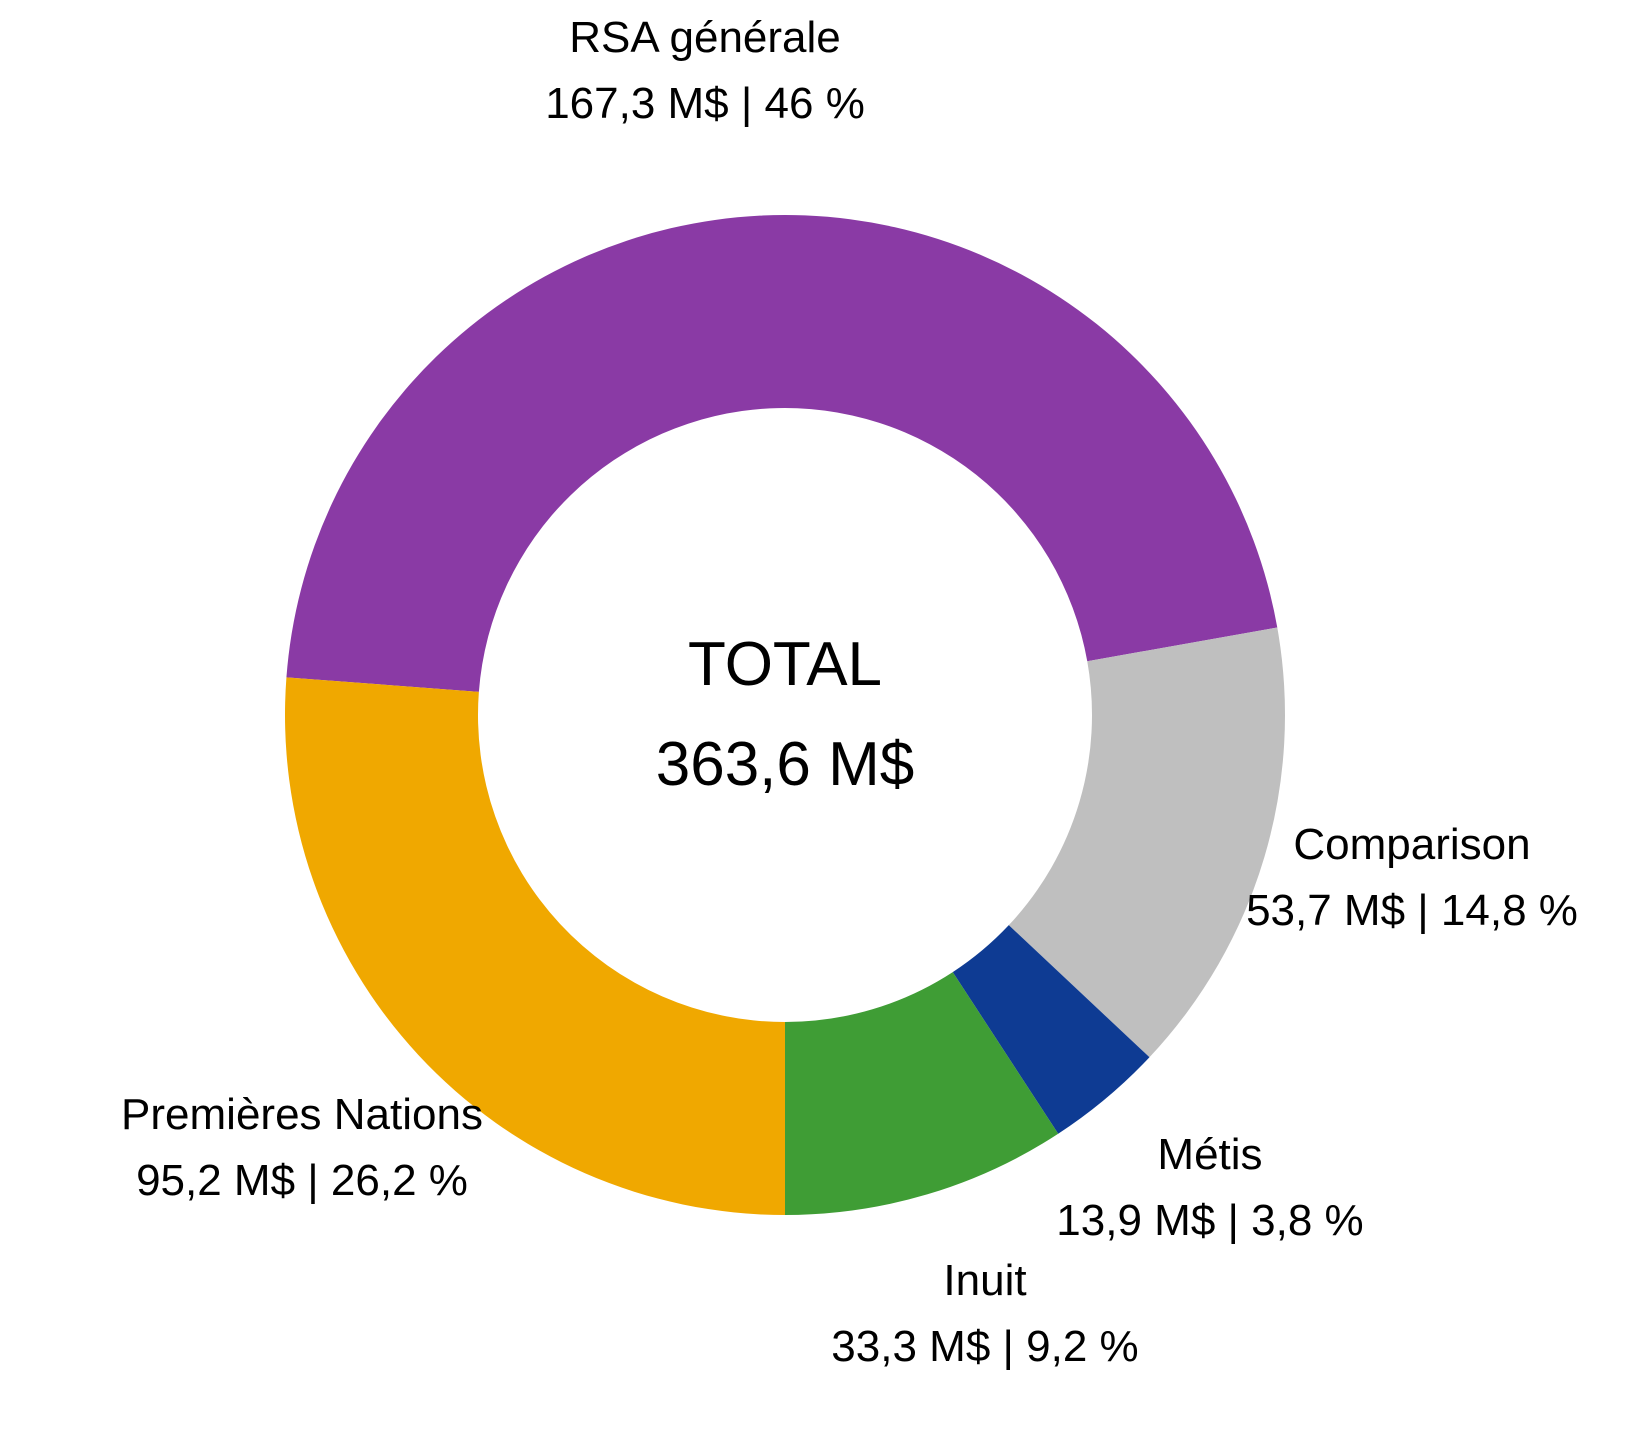 The width and height of the screenshot is (1632, 1440). I want to click on segment-name: Inuit, so click(985, 1280).